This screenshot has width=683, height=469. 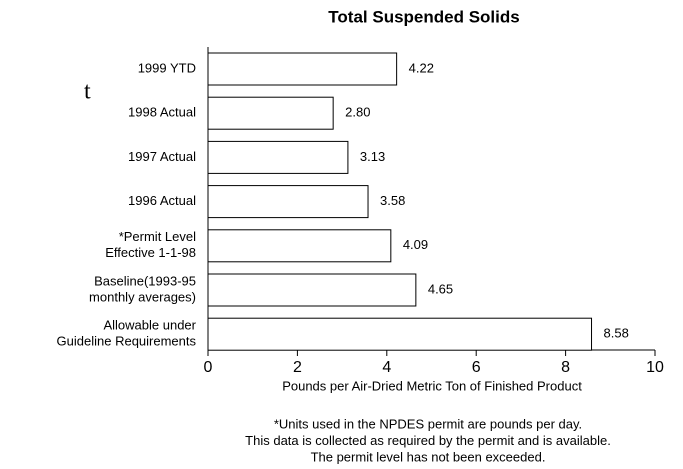 What do you see at coordinates (415, 244) in the screenshot?
I see `value-label: 4.09` at bounding box center [415, 244].